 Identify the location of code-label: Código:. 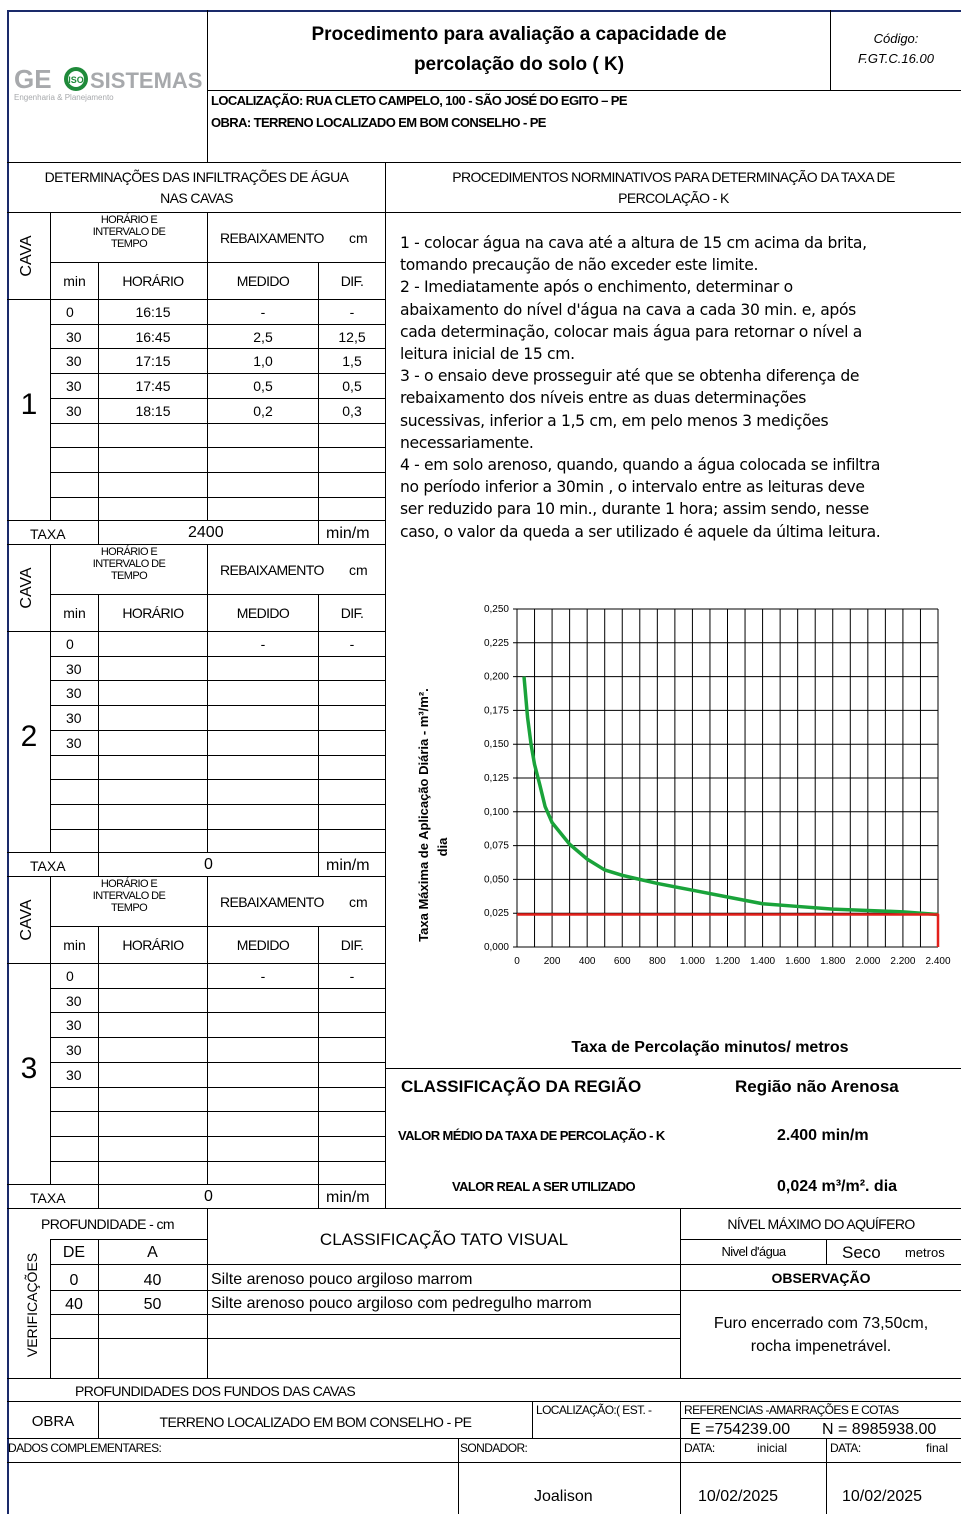
(896, 38).